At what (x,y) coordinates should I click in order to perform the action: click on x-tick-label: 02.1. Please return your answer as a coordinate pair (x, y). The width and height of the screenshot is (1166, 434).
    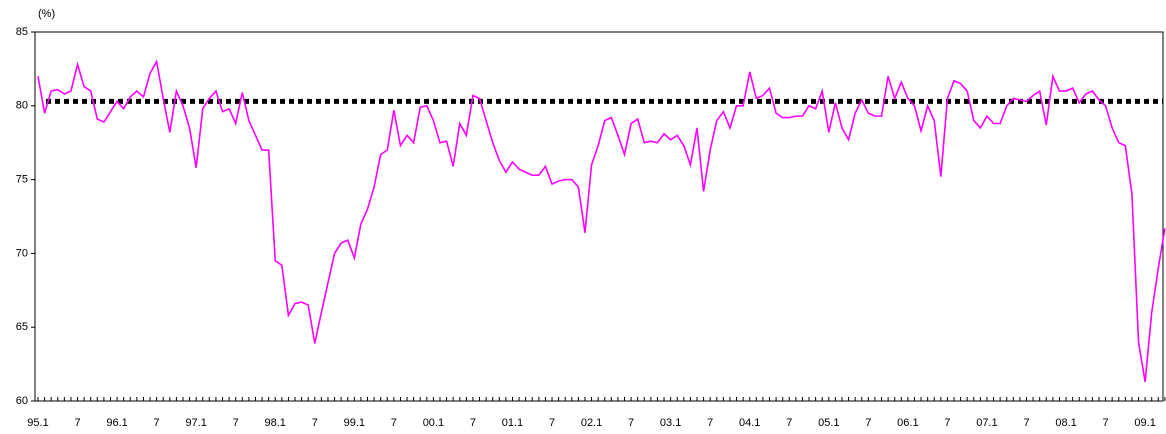
    Looking at the image, I should click on (591, 423).